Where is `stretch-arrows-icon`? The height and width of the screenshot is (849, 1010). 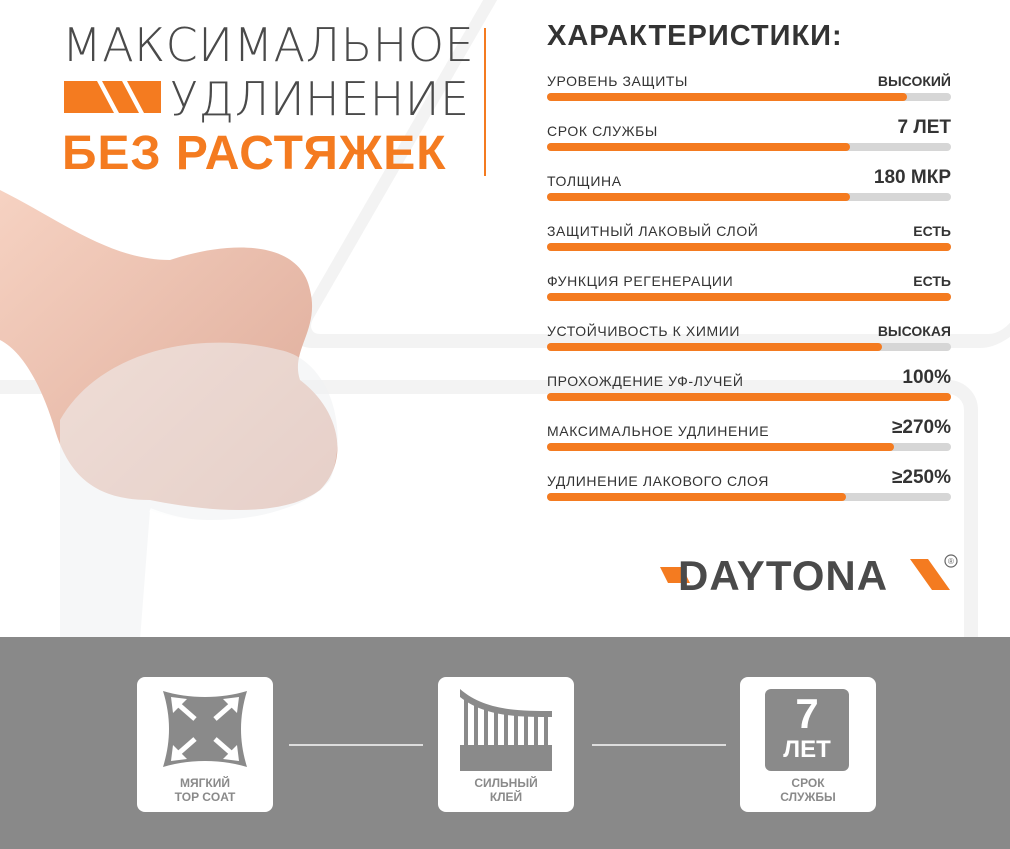
stretch-arrows-icon is located at coordinates (205, 729).